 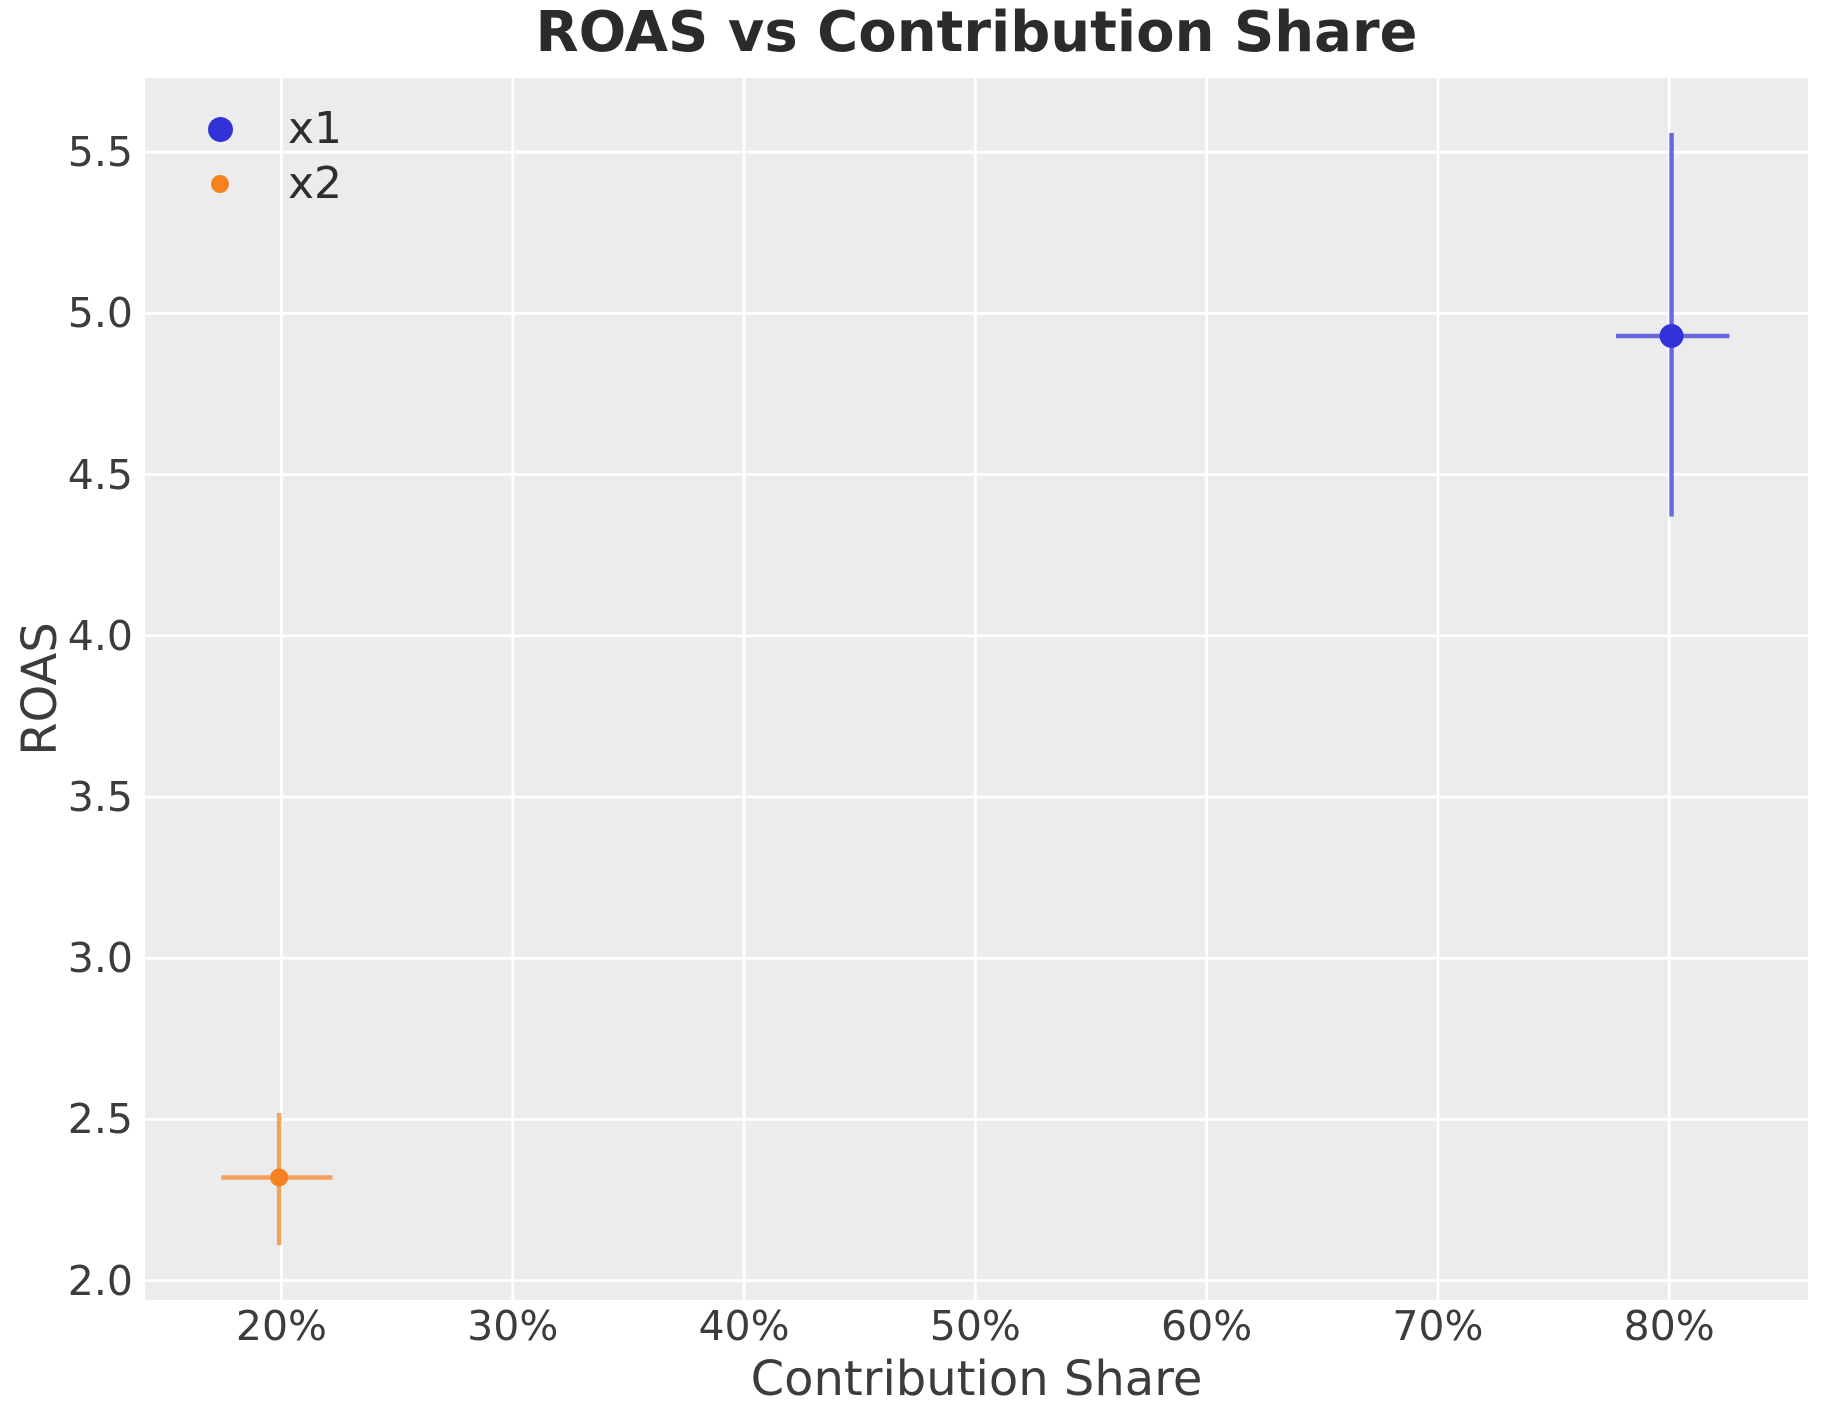 I want to click on chart-title: ROAS vs Contribution Share, so click(x=976, y=32).